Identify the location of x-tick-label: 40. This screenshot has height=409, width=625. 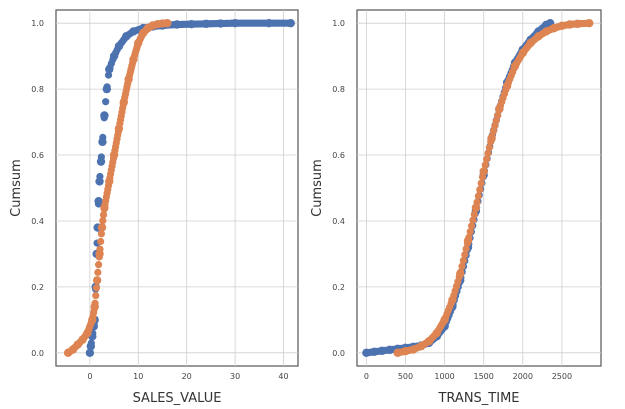
(283, 376).